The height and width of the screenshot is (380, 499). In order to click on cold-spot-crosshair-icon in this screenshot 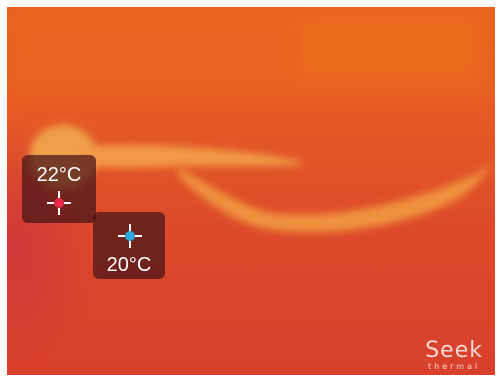, I will do `click(130, 236)`.